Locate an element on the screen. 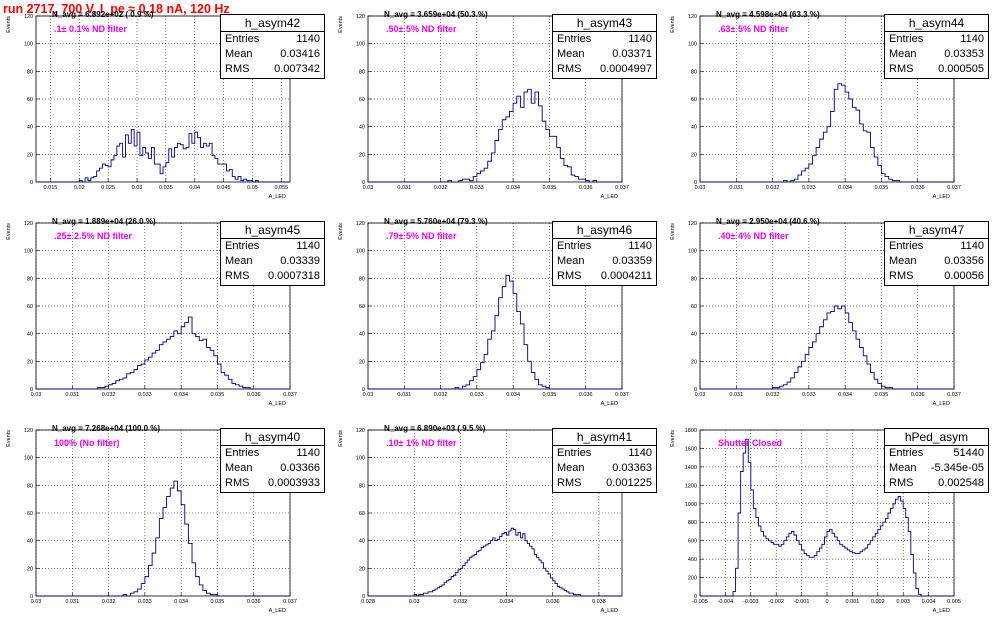 The image size is (996, 622). x-tick-label: 0.036 is located at coordinates (254, 602).